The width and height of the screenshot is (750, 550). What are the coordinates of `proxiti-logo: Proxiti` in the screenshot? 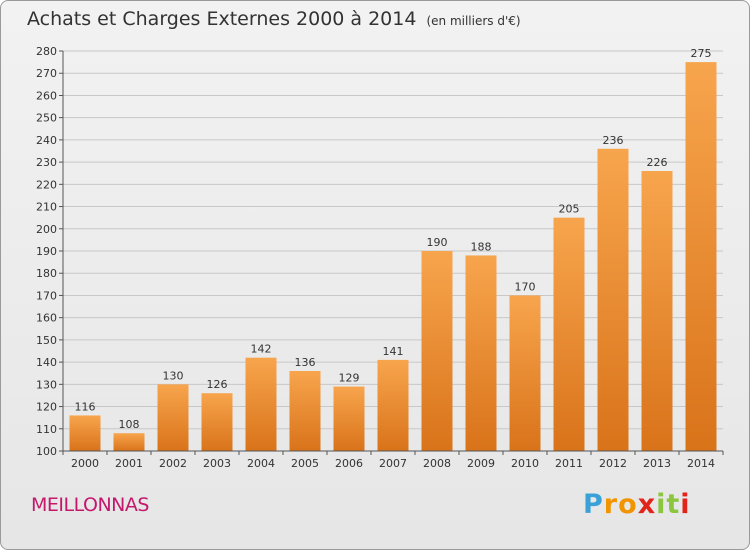 It's located at (637, 504).